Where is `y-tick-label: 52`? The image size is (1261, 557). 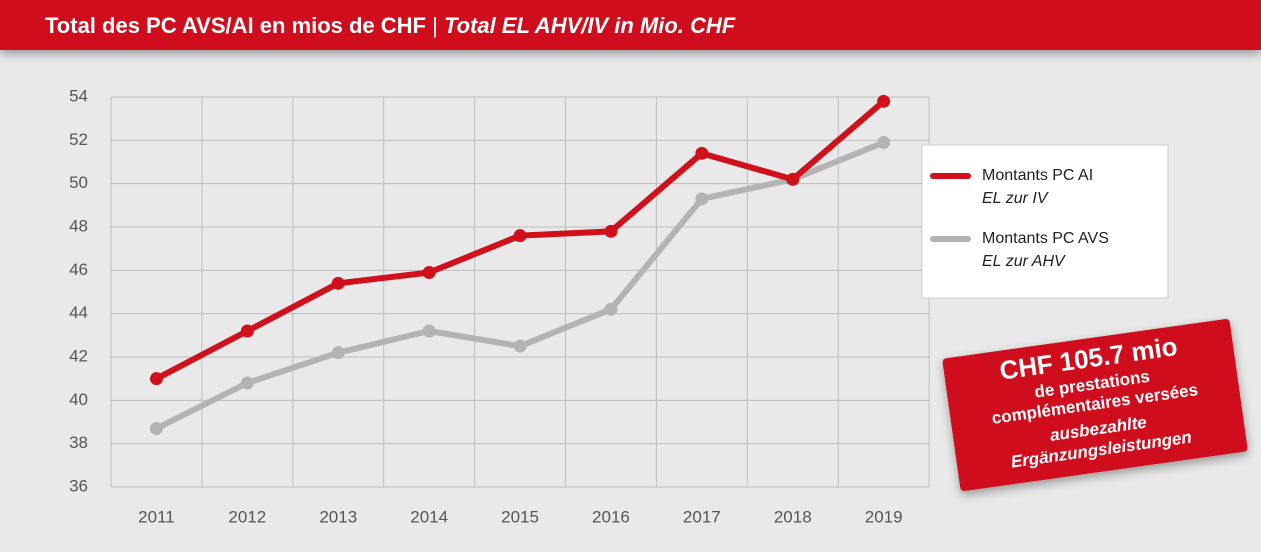
y-tick-label: 52 is located at coordinates (78, 139).